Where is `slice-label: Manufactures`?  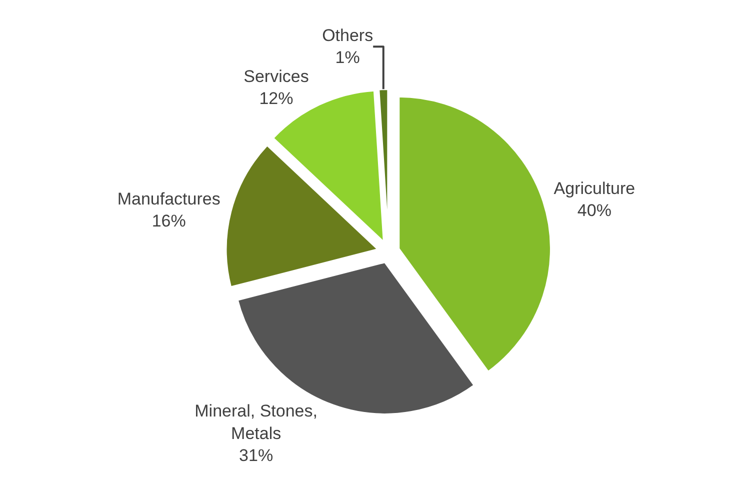
slice-label: Manufactures is located at coordinates (168, 199).